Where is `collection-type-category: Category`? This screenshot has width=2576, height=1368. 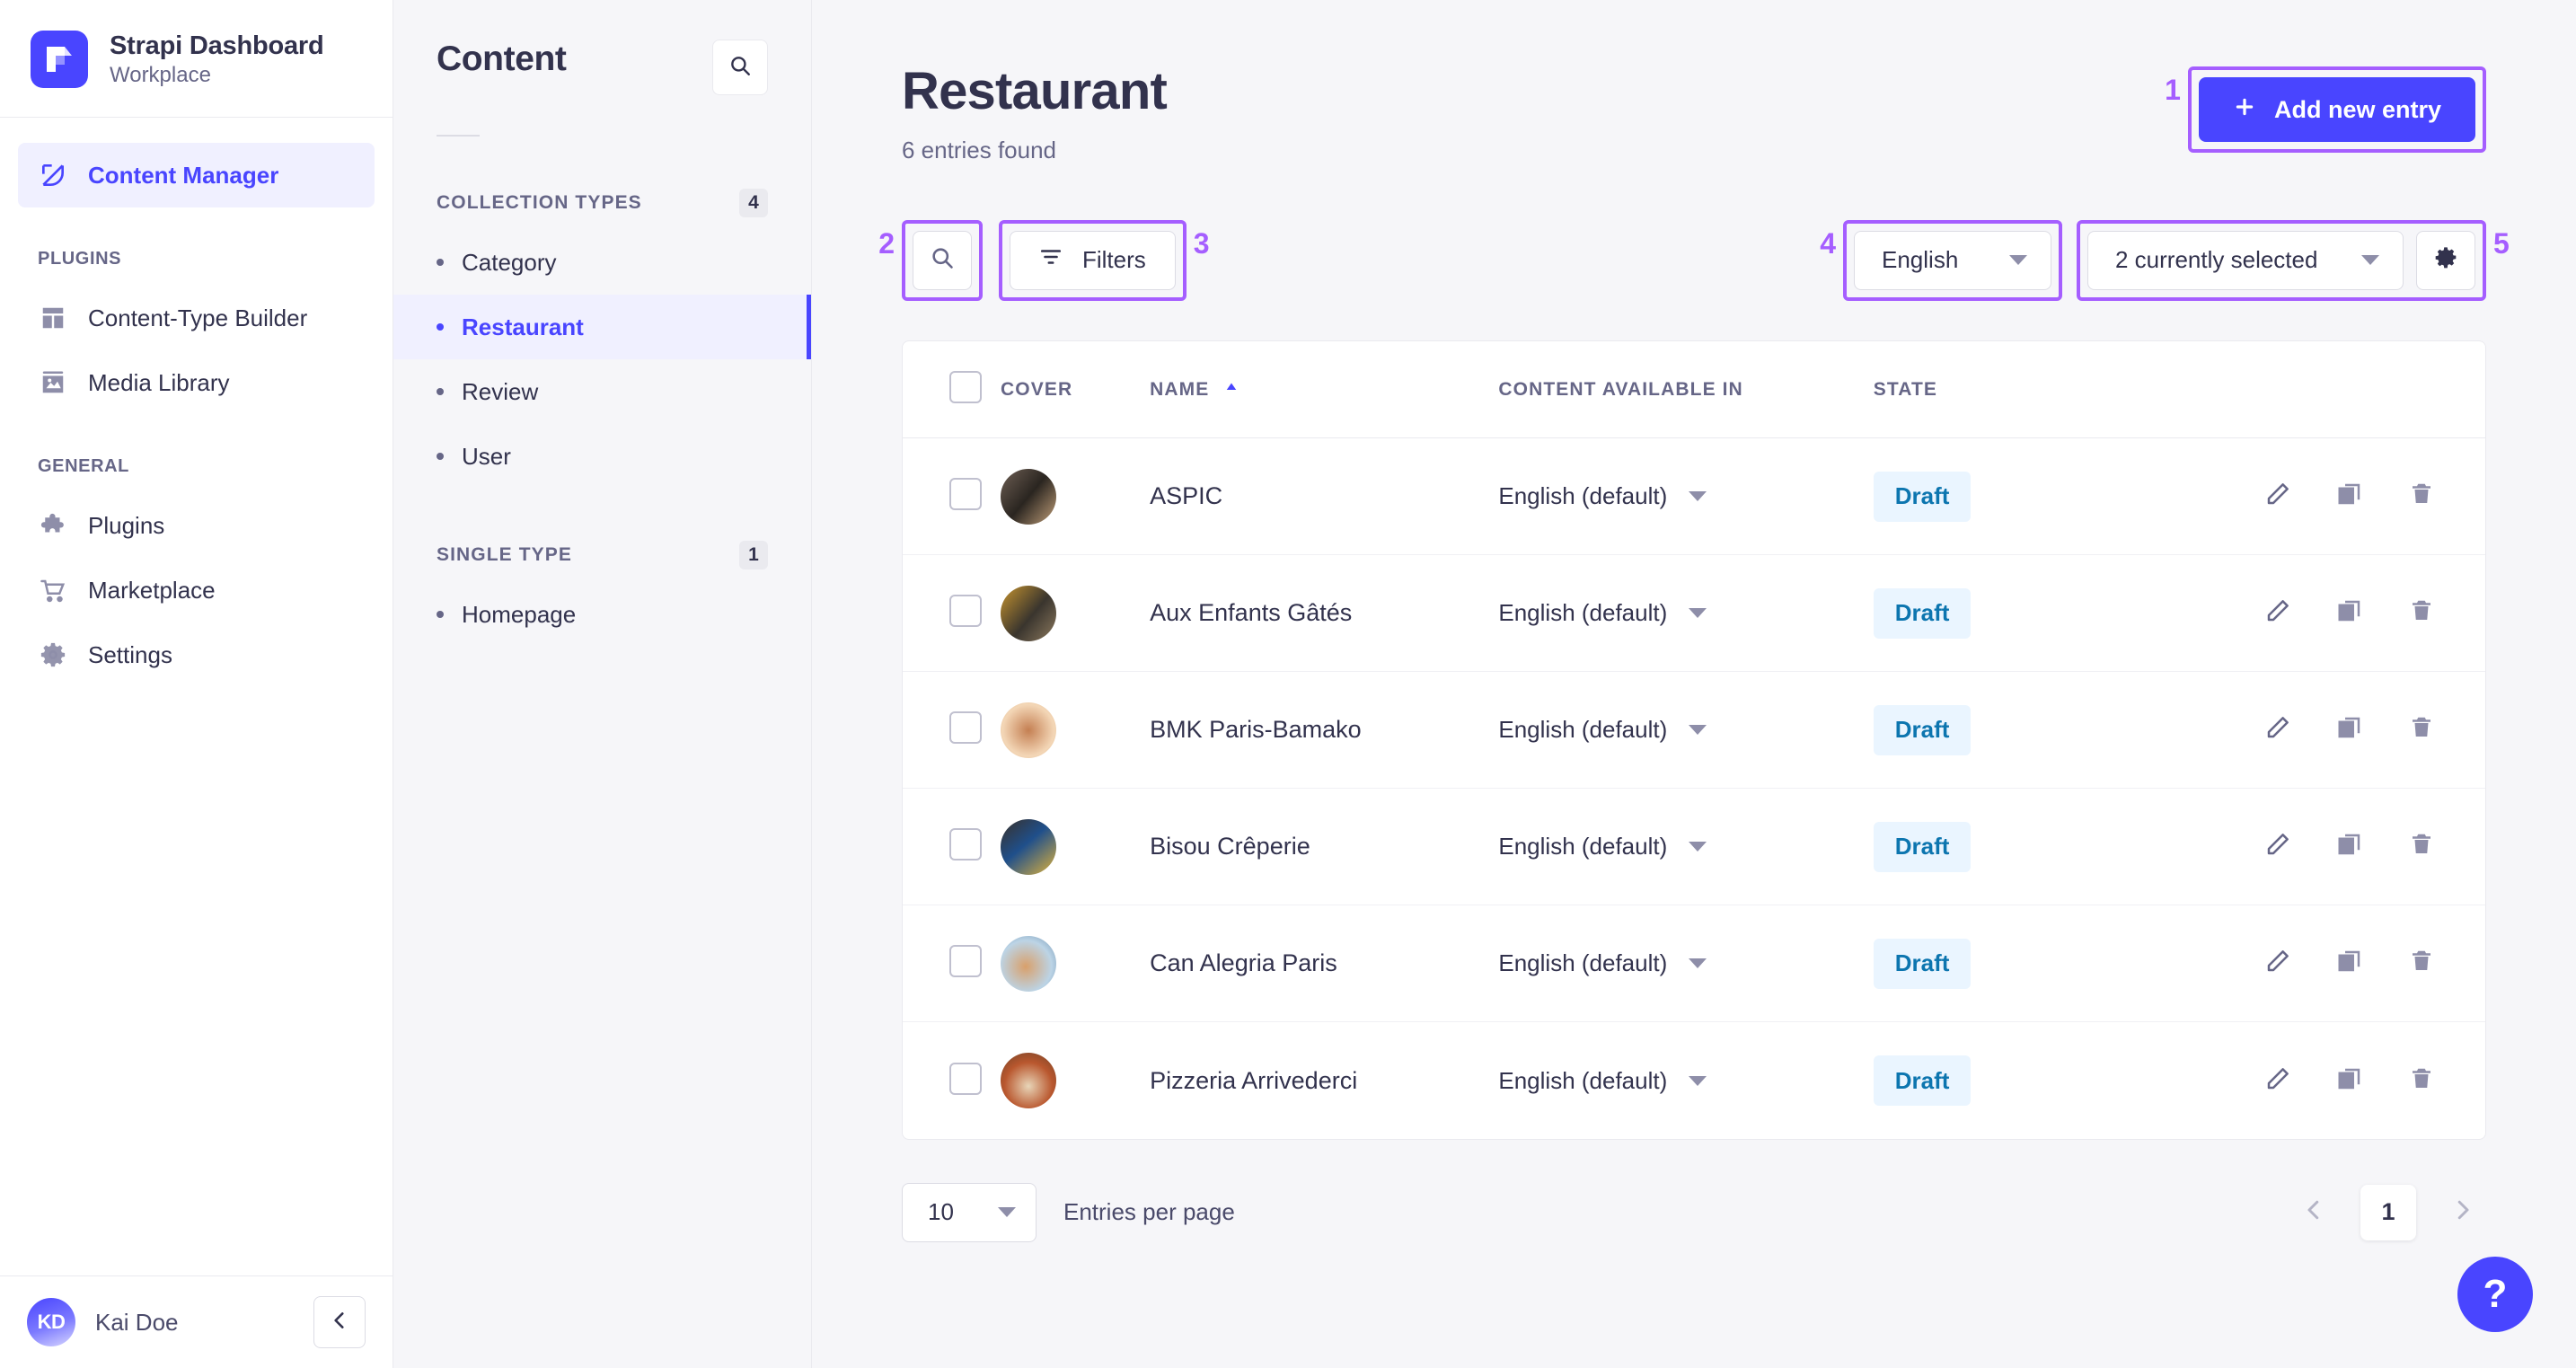
collection-type-category: Category is located at coordinates (602, 262).